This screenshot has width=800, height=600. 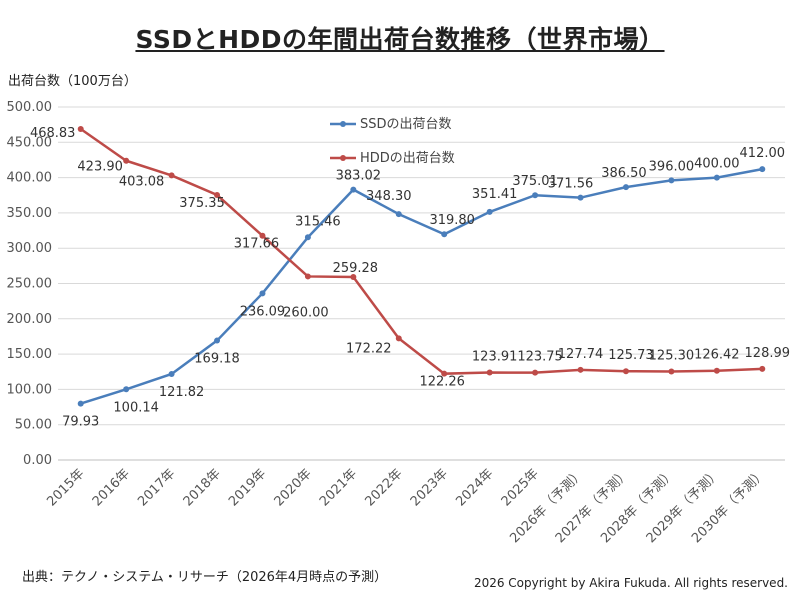 What do you see at coordinates (763, 153) in the screenshot?
I see `data-label: 412.00` at bounding box center [763, 153].